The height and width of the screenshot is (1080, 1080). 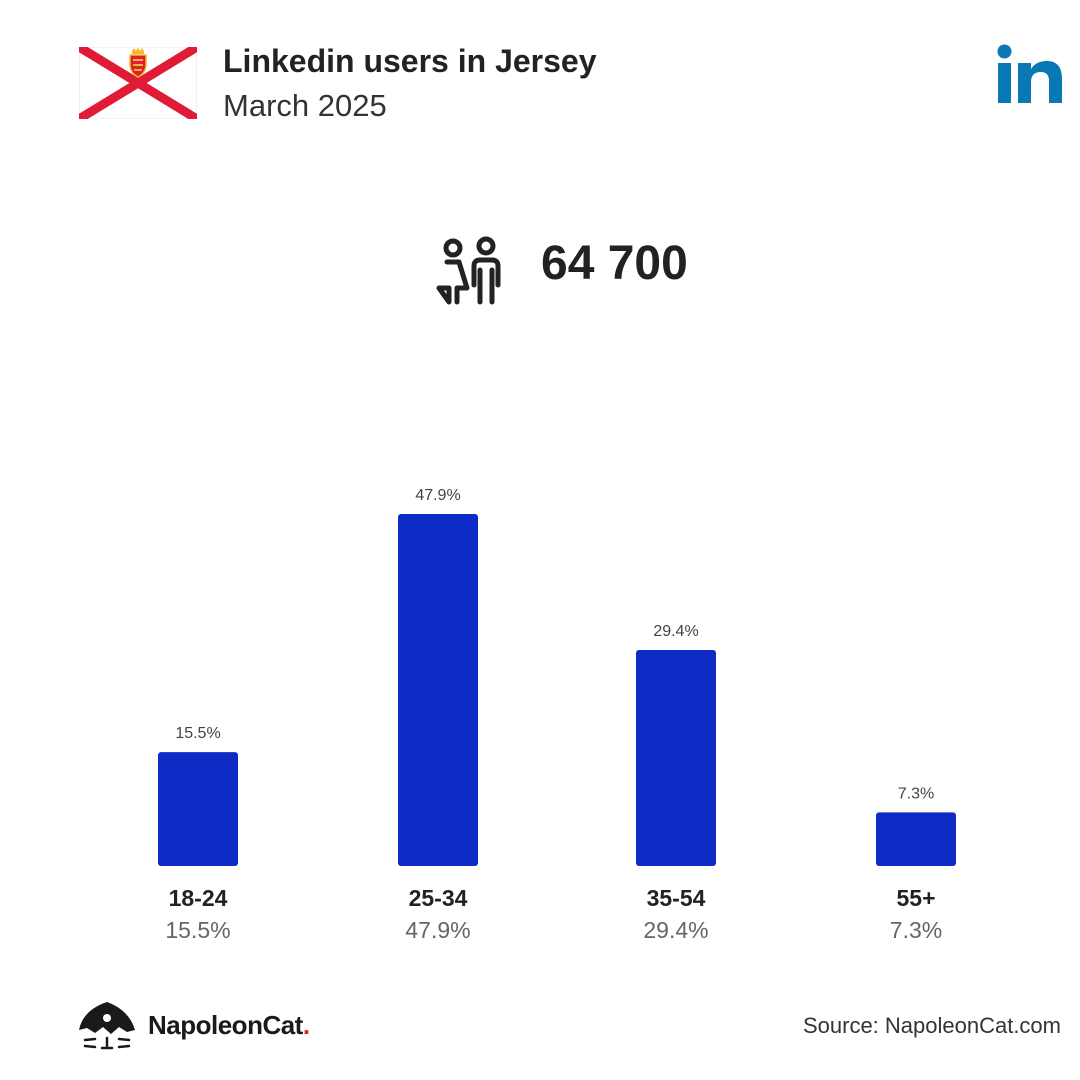 I want to click on data-label-55: 7.3%, so click(x=916, y=793).